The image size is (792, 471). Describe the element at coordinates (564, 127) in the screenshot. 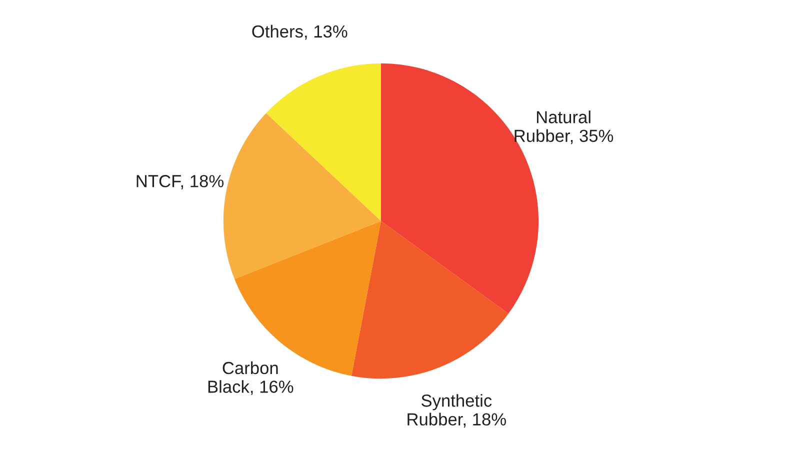

I see `slice-label: Natural Rubber, 35%` at that location.